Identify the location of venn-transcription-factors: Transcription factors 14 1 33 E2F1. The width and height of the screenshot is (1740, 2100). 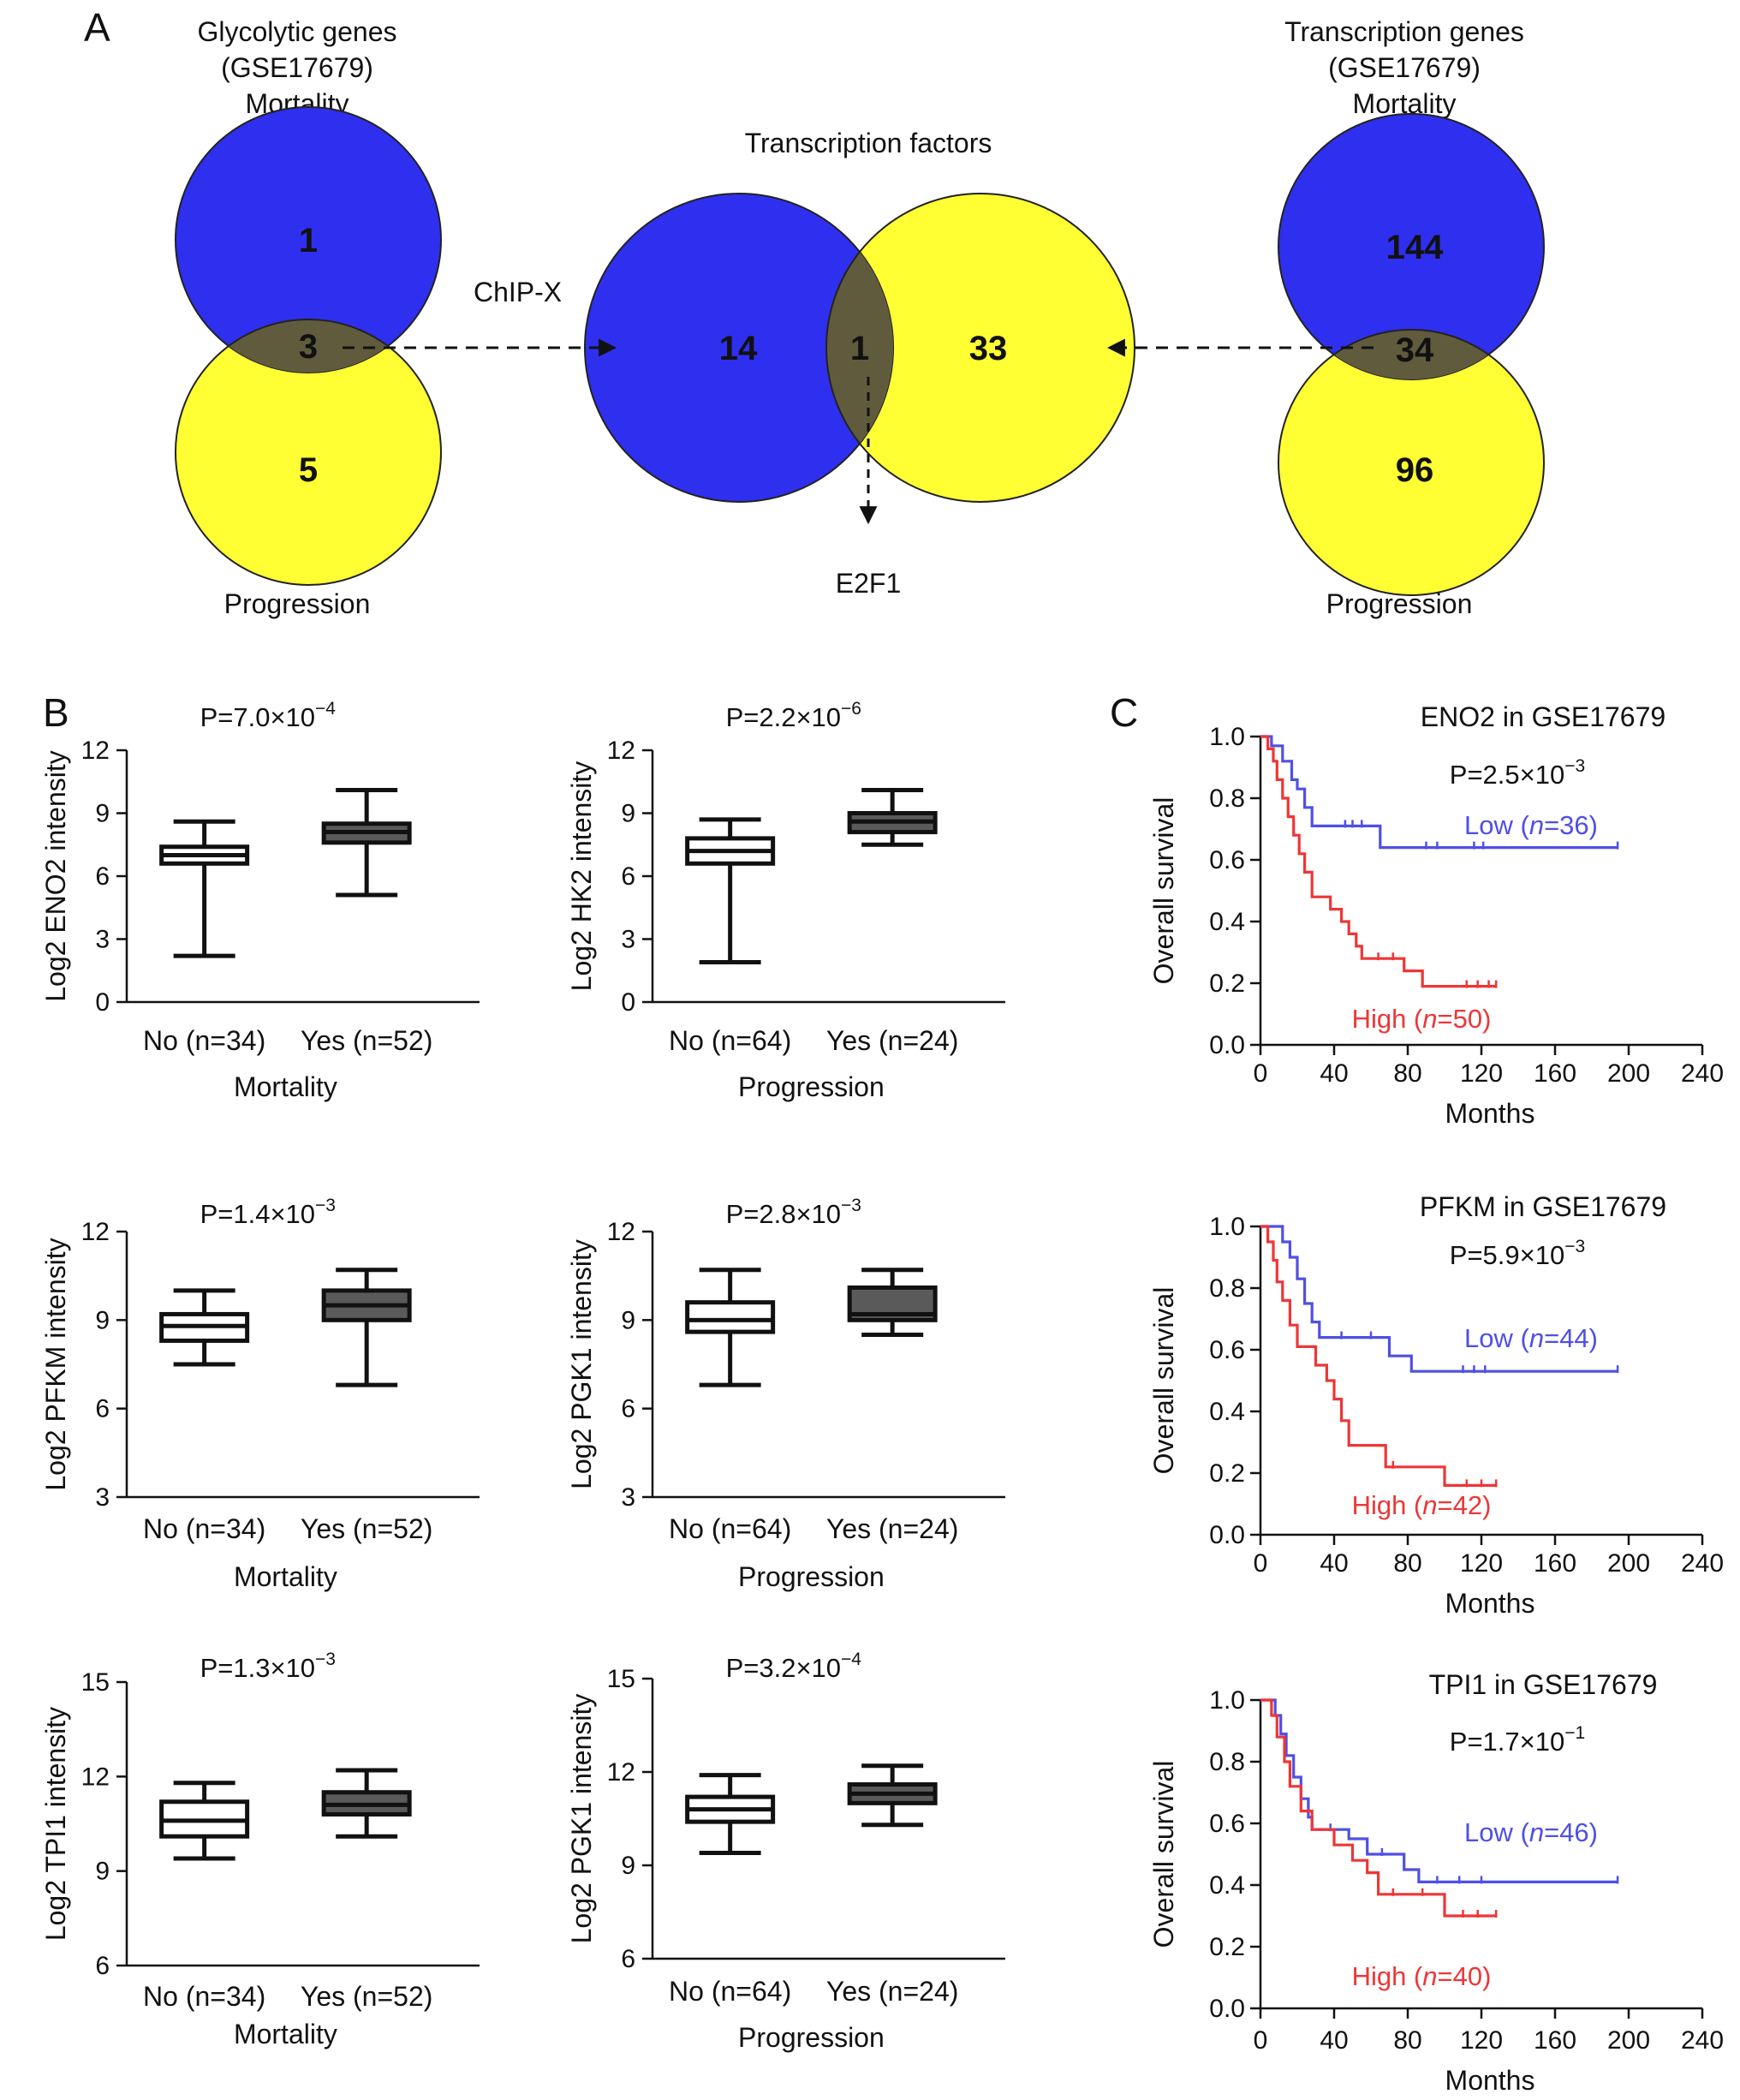
(860, 363).